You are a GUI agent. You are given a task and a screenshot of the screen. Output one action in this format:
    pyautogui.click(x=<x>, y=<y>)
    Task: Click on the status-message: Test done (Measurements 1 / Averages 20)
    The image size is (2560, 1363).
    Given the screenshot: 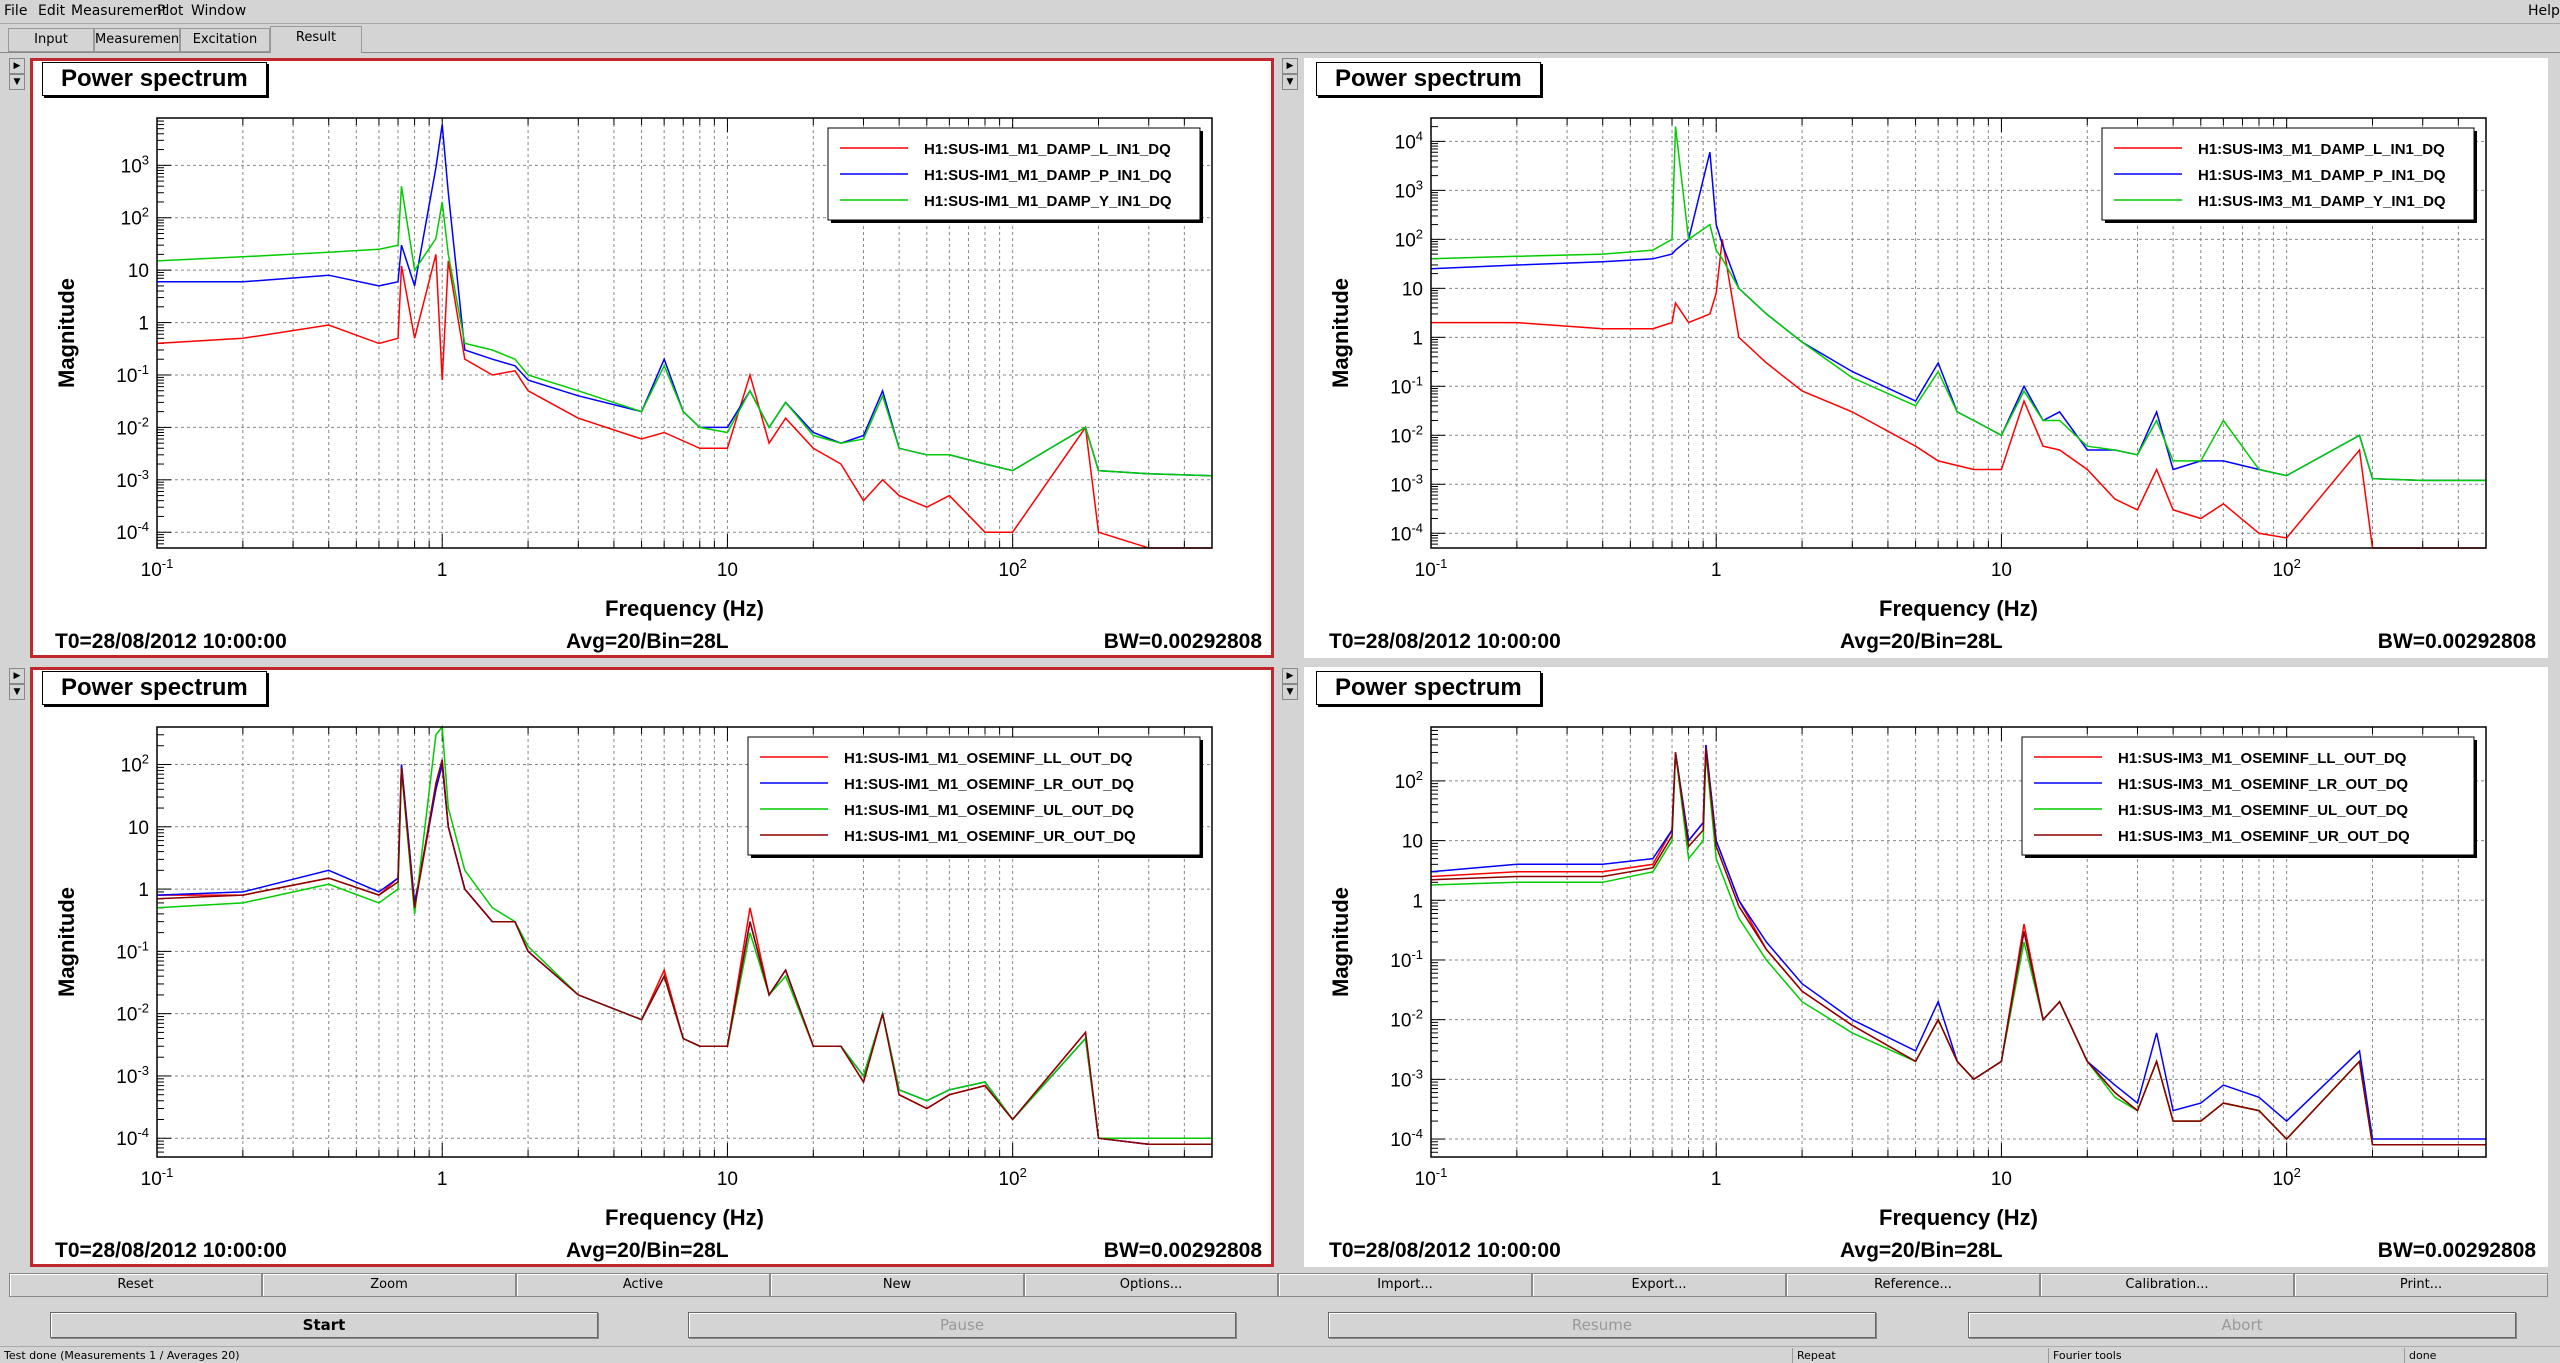 What is the action you would take?
    pyautogui.click(x=122, y=1355)
    